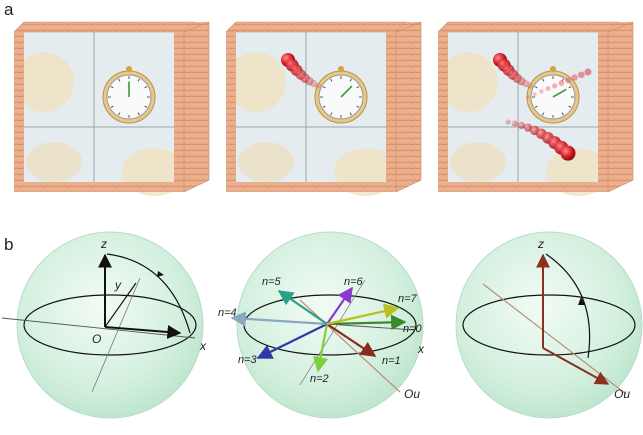 The image size is (643, 435). I want to click on sphere-2: x Ou n=0 n=1 n=2 n=3 n=4 n=5 n=6 n=7, so click(321, 325).